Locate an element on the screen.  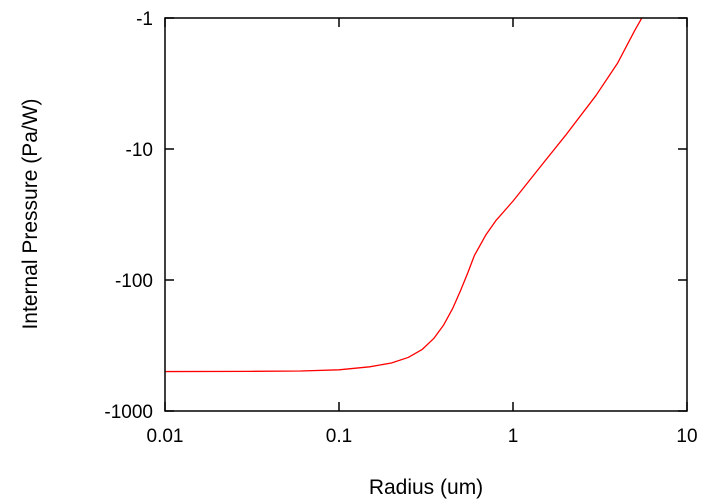
x-tick-label: 0.1 is located at coordinates (339, 436).